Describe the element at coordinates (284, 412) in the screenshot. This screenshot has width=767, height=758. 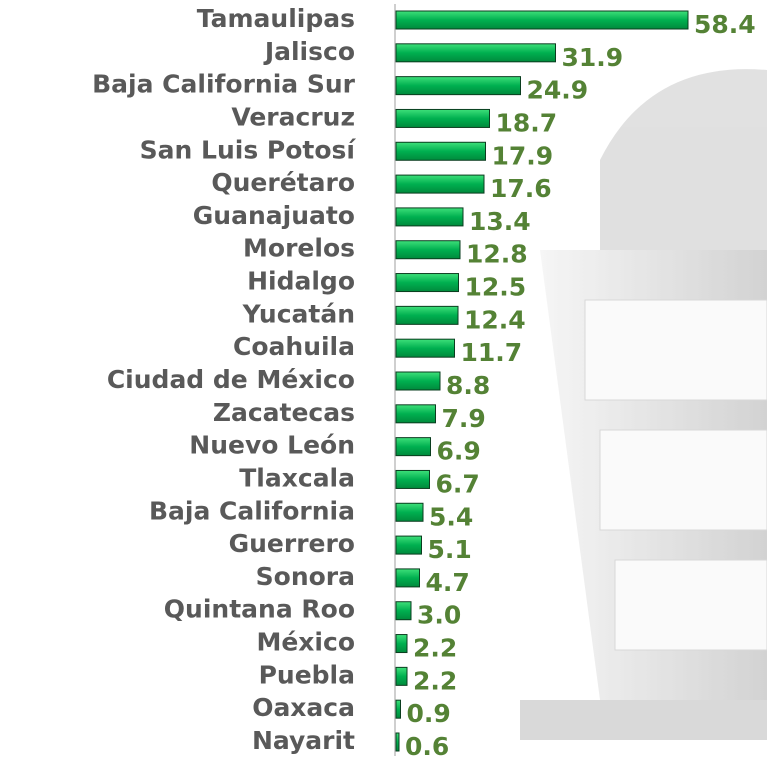
I see `category-label: Zacatecas` at that location.